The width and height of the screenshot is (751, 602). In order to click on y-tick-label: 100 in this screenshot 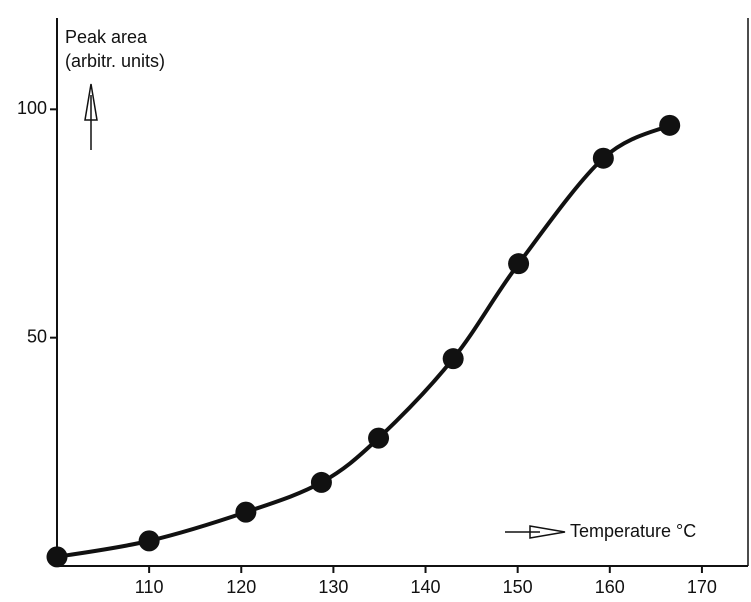, I will do `click(32, 108)`.